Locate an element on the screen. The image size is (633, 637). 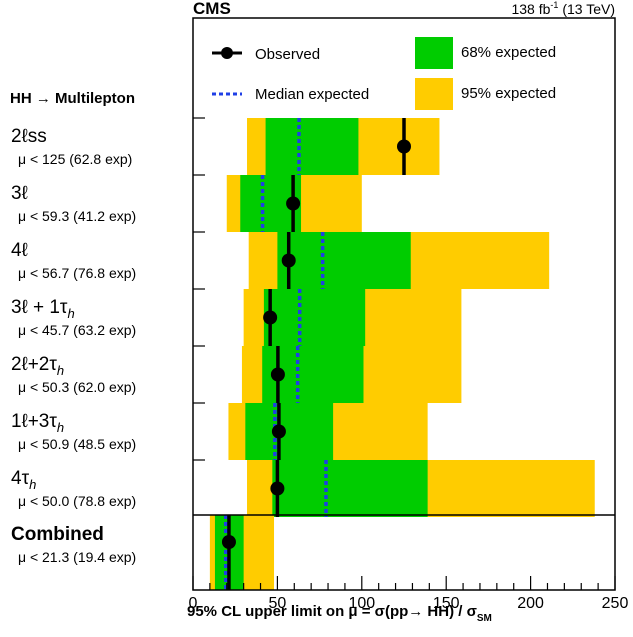
category-name-sub-5: h is located at coordinates (60, 427).